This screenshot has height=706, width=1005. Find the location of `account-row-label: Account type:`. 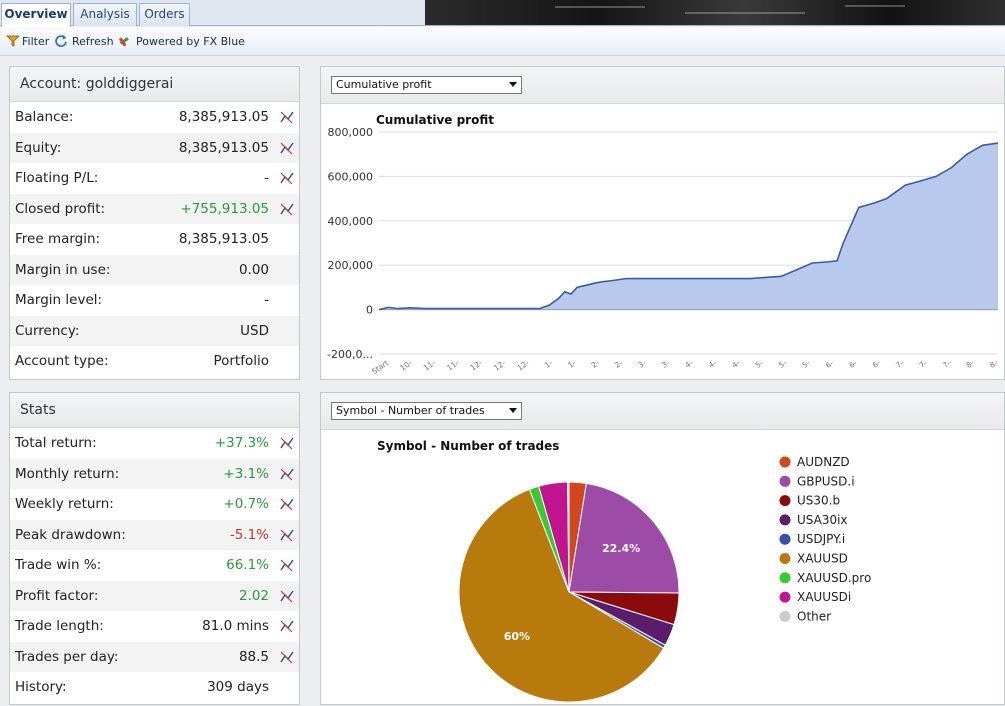

account-row-label: Account type: is located at coordinates (62, 361).